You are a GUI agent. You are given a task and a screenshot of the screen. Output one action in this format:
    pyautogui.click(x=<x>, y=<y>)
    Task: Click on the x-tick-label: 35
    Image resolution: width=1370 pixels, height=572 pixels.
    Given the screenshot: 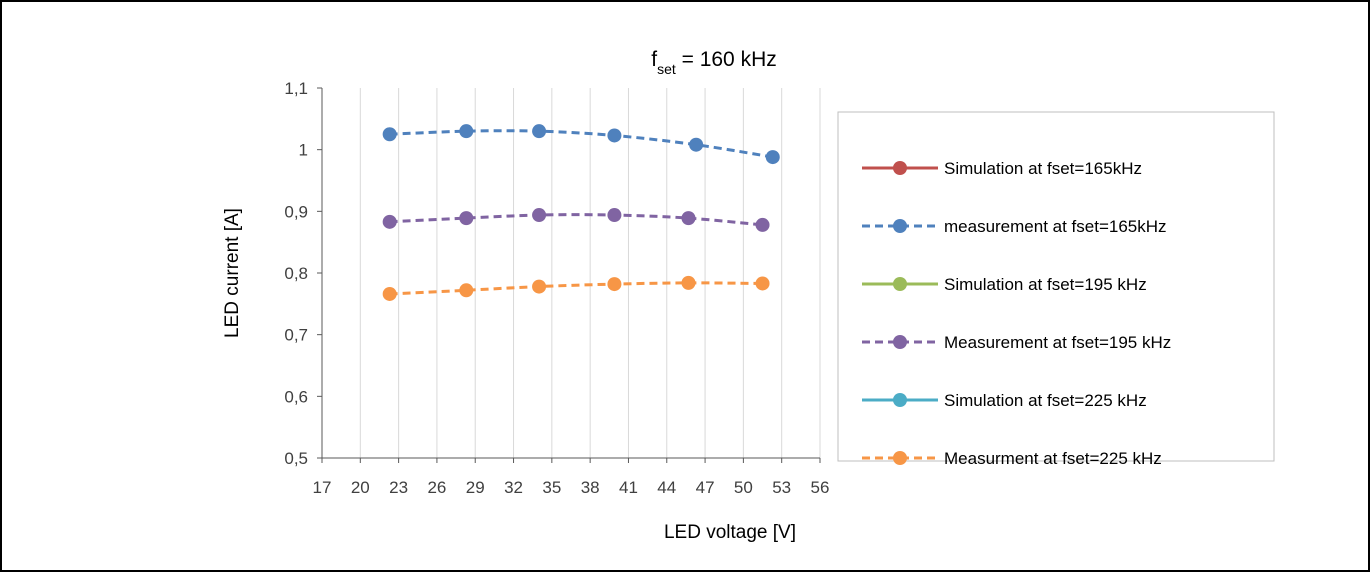 What is the action you would take?
    pyautogui.click(x=551, y=487)
    